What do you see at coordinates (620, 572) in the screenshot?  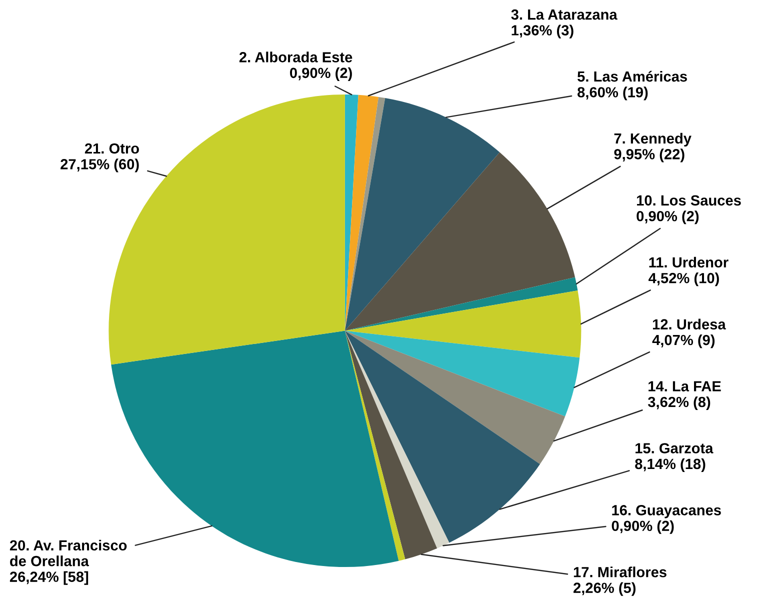 I see `slice-label: 17. Miraflores` at bounding box center [620, 572].